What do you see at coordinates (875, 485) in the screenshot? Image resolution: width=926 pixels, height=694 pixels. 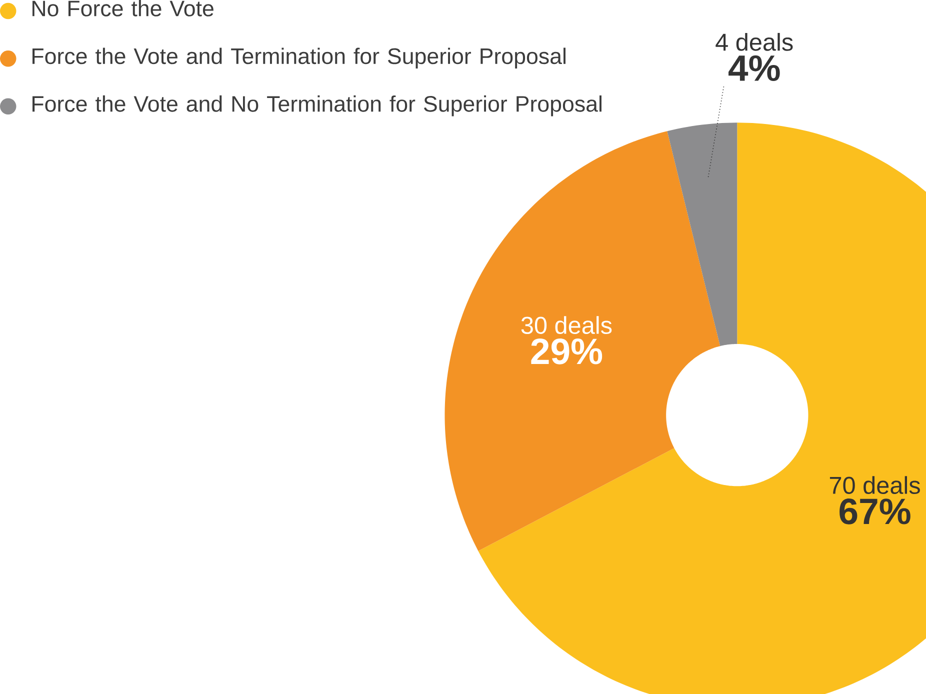 I see `data-label: 70 deals` at bounding box center [875, 485].